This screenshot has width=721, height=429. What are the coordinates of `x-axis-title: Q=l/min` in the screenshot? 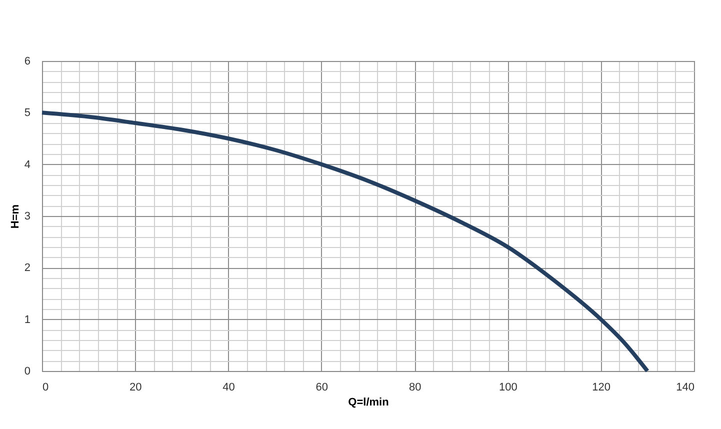 It's located at (369, 402).